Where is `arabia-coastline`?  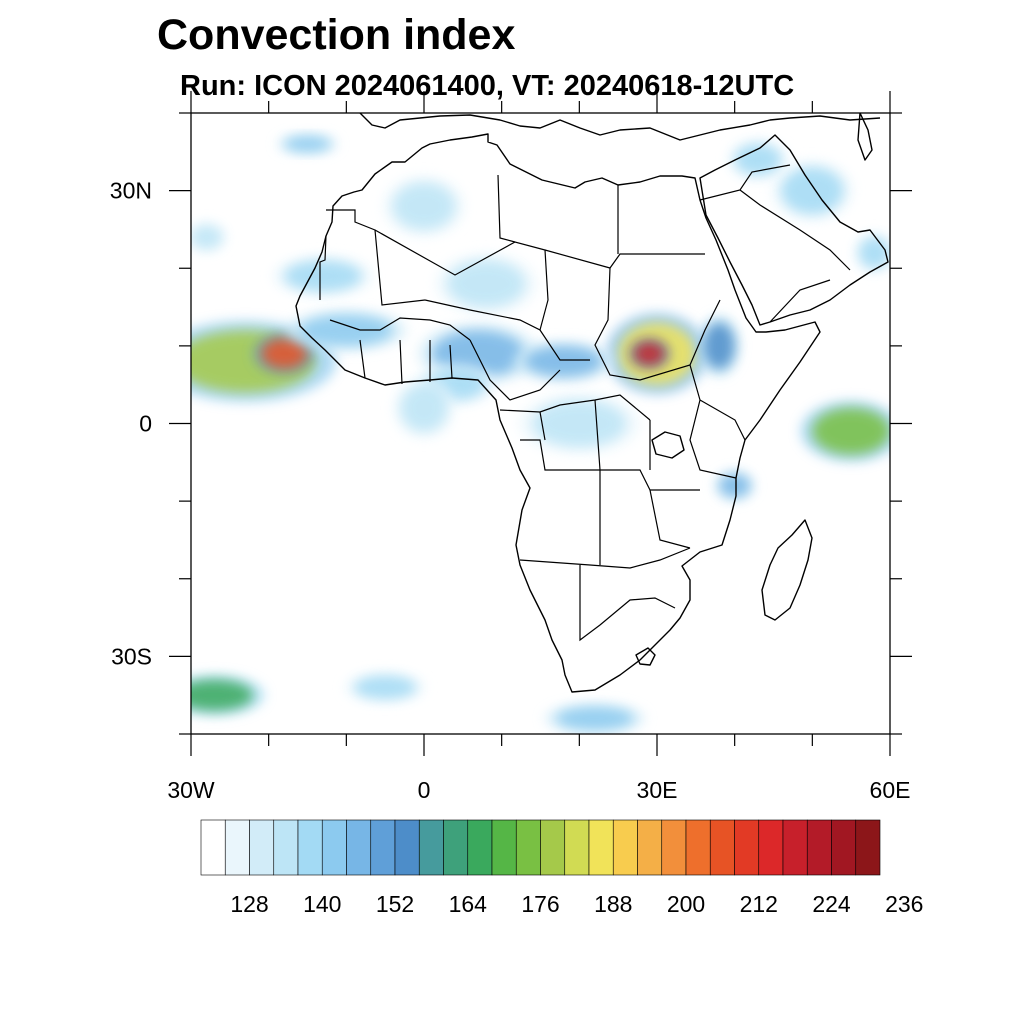 arabia-coastline is located at coordinates (794, 230).